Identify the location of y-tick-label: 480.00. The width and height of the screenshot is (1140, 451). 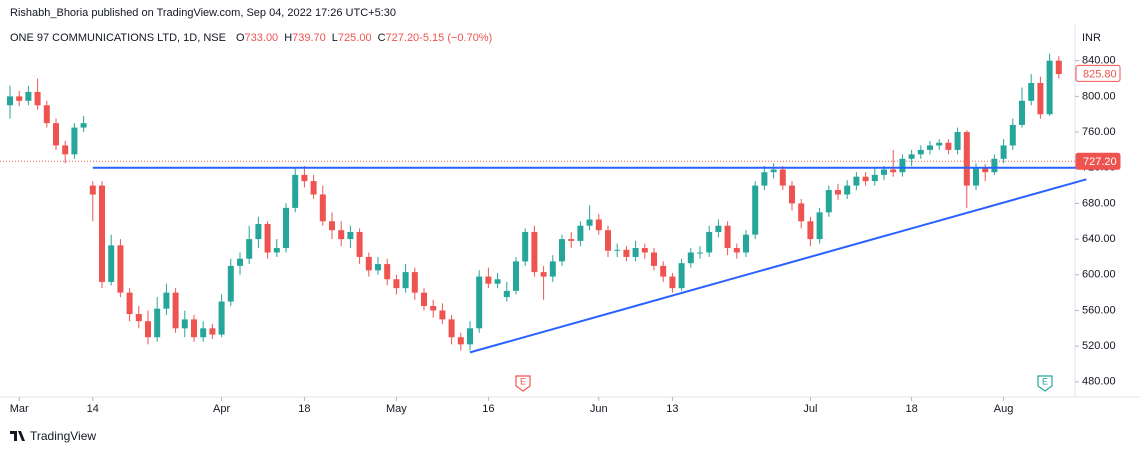
(1099, 382).